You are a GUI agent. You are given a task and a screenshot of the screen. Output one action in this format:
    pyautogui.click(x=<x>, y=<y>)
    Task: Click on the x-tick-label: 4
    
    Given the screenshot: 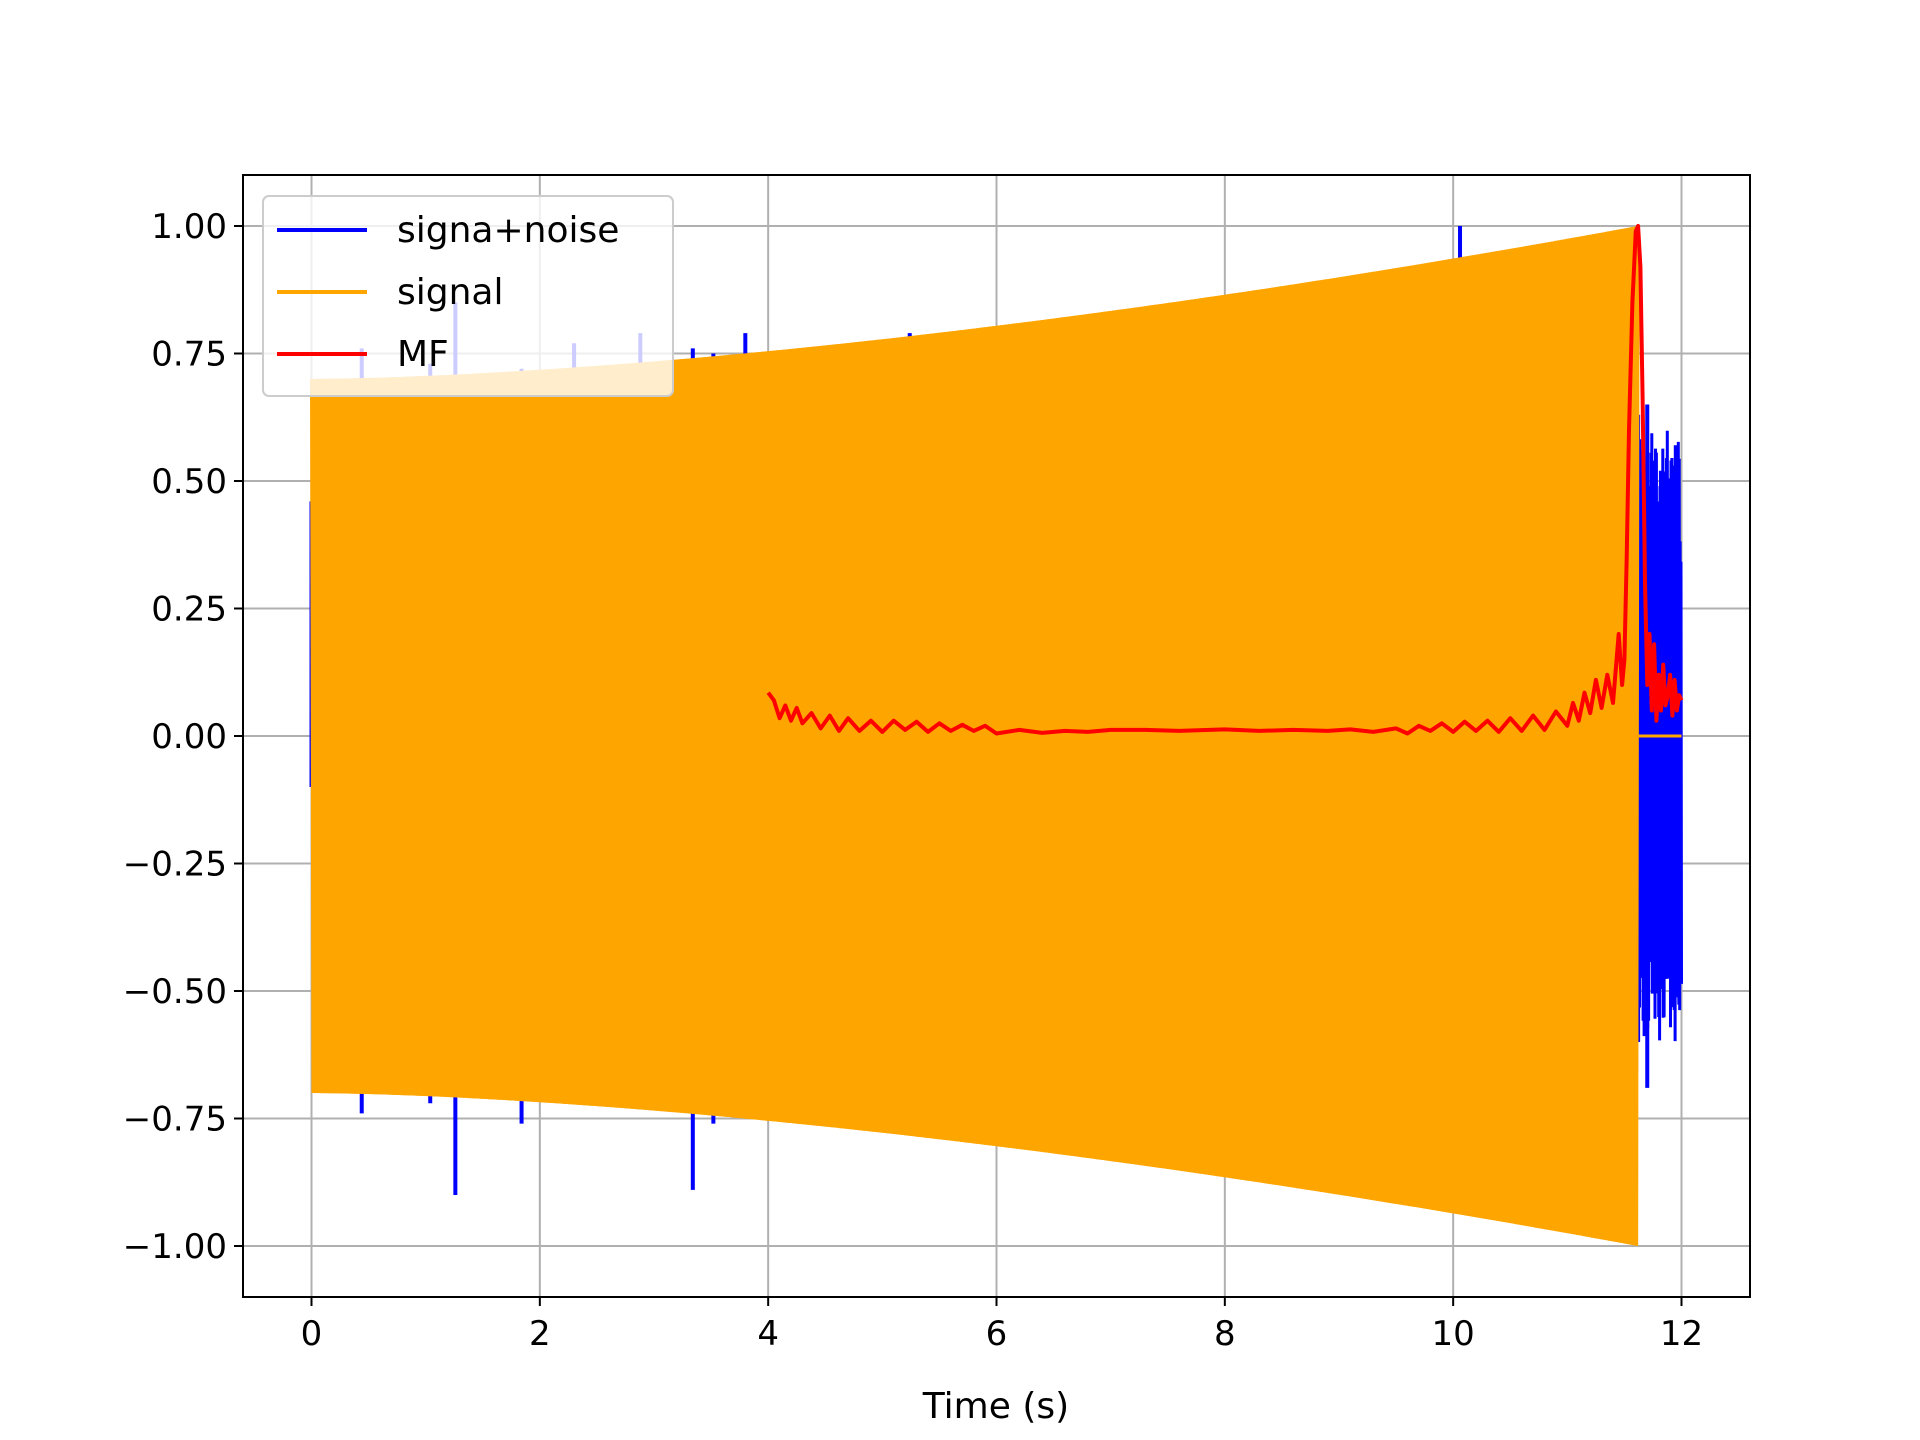 What is the action you would take?
    pyautogui.click(x=768, y=1334)
    